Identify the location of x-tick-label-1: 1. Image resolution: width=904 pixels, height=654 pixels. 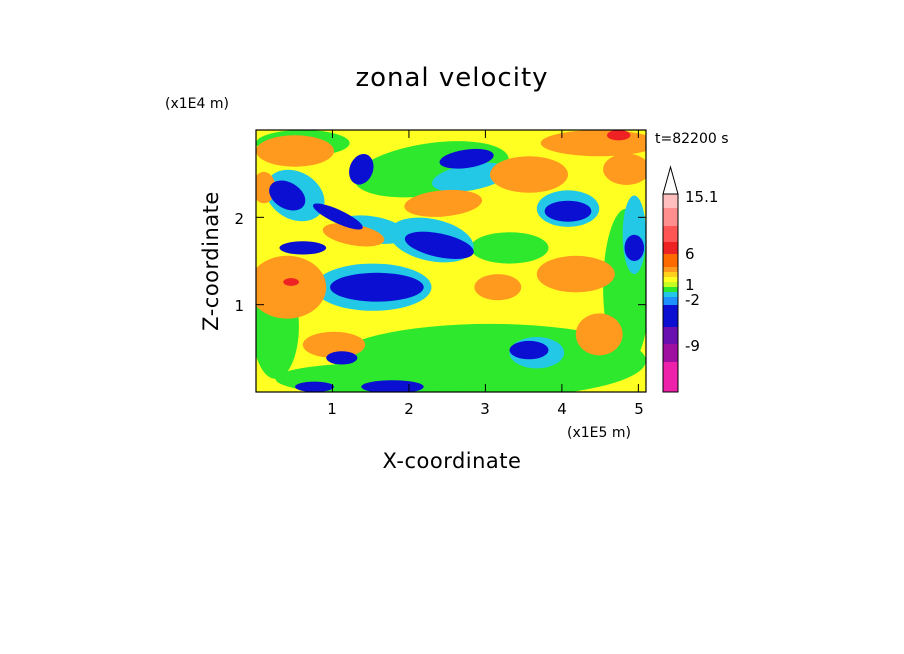
(332, 409).